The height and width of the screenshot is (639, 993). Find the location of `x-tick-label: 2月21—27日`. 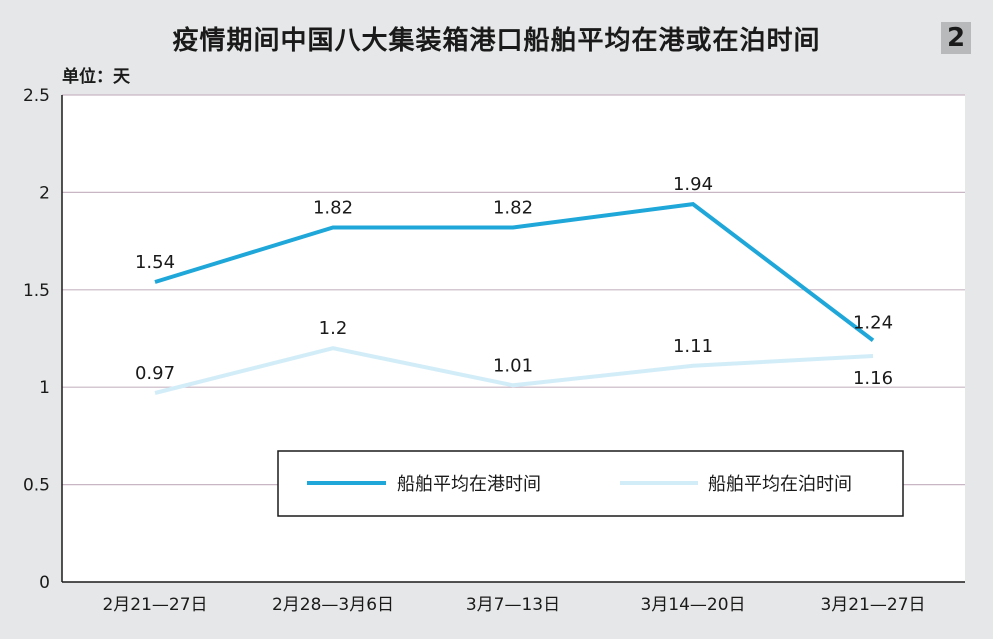

x-tick-label: 2月21—27日 is located at coordinates (154, 605).